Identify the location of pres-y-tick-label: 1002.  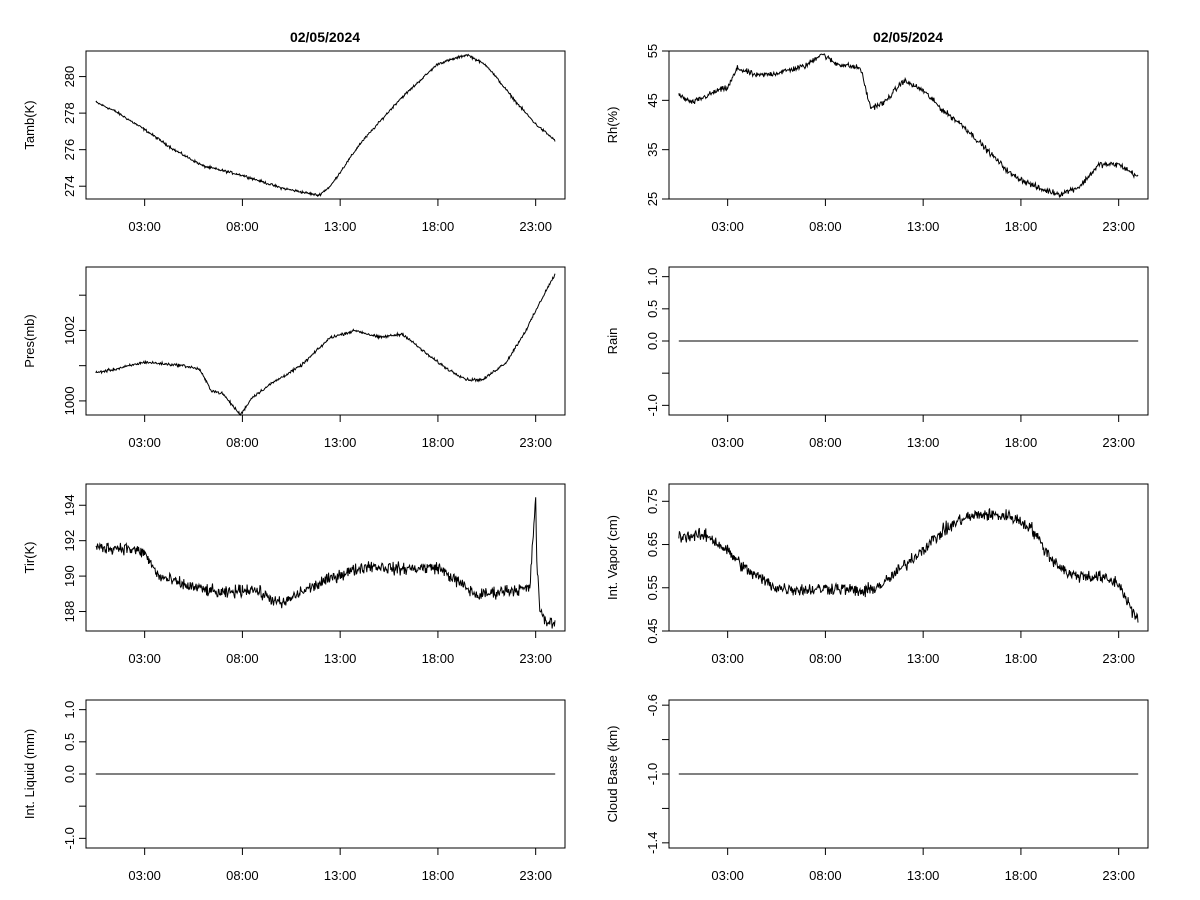
(69, 330).